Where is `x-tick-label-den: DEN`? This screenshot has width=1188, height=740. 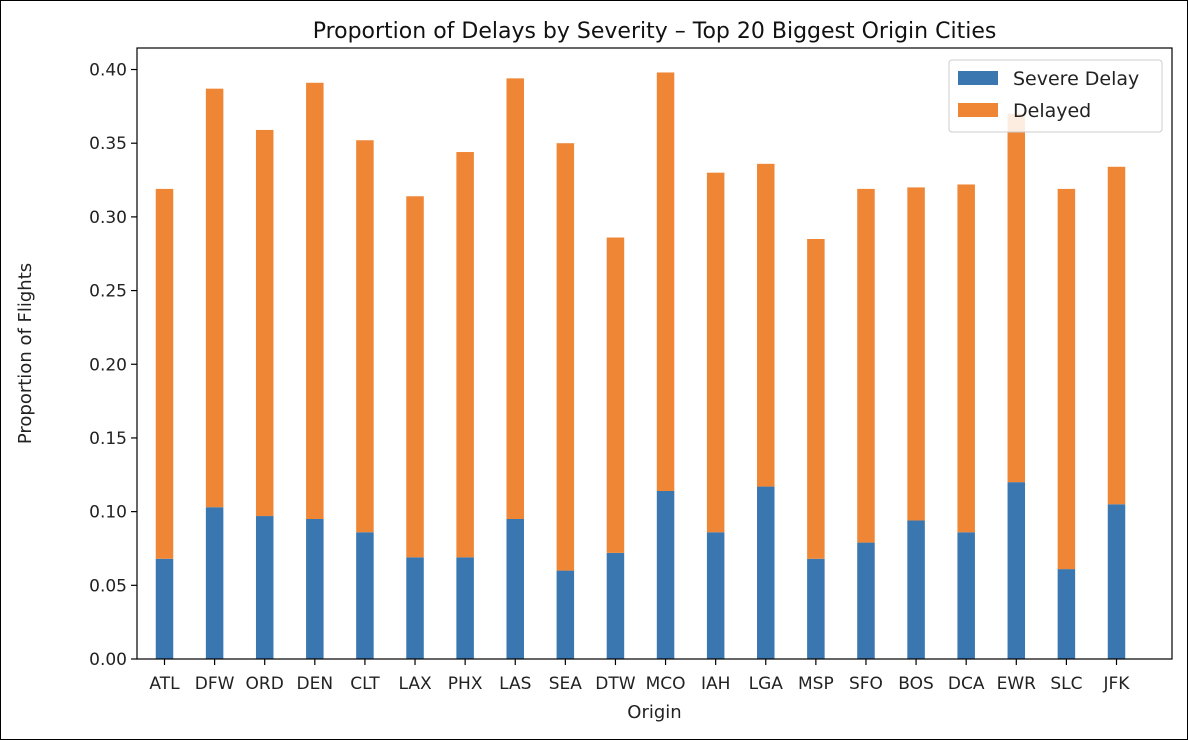
x-tick-label-den: DEN is located at coordinates (315, 684).